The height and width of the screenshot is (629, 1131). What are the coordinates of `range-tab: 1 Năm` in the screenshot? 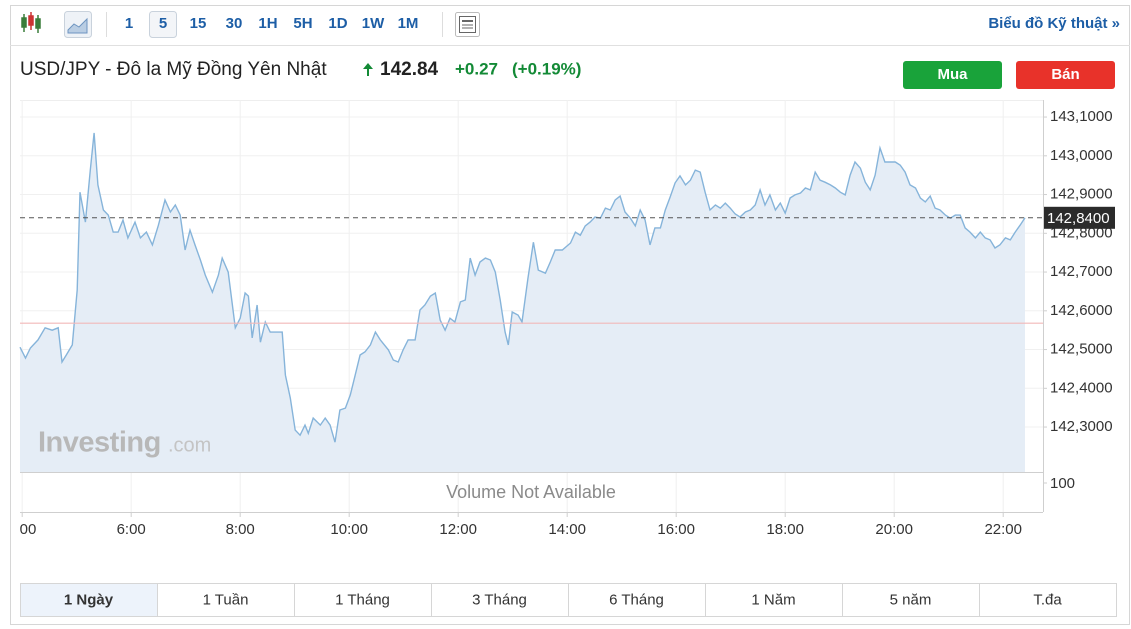 It's located at (773, 599).